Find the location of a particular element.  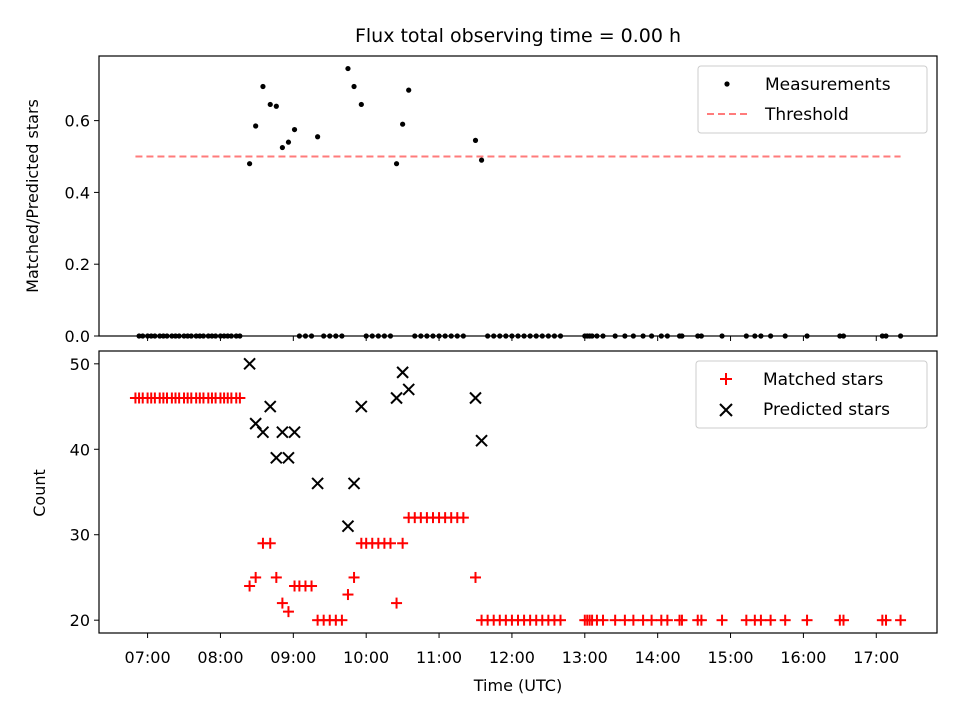

x-tick-label: 15:00 is located at coordinates (730, 657).